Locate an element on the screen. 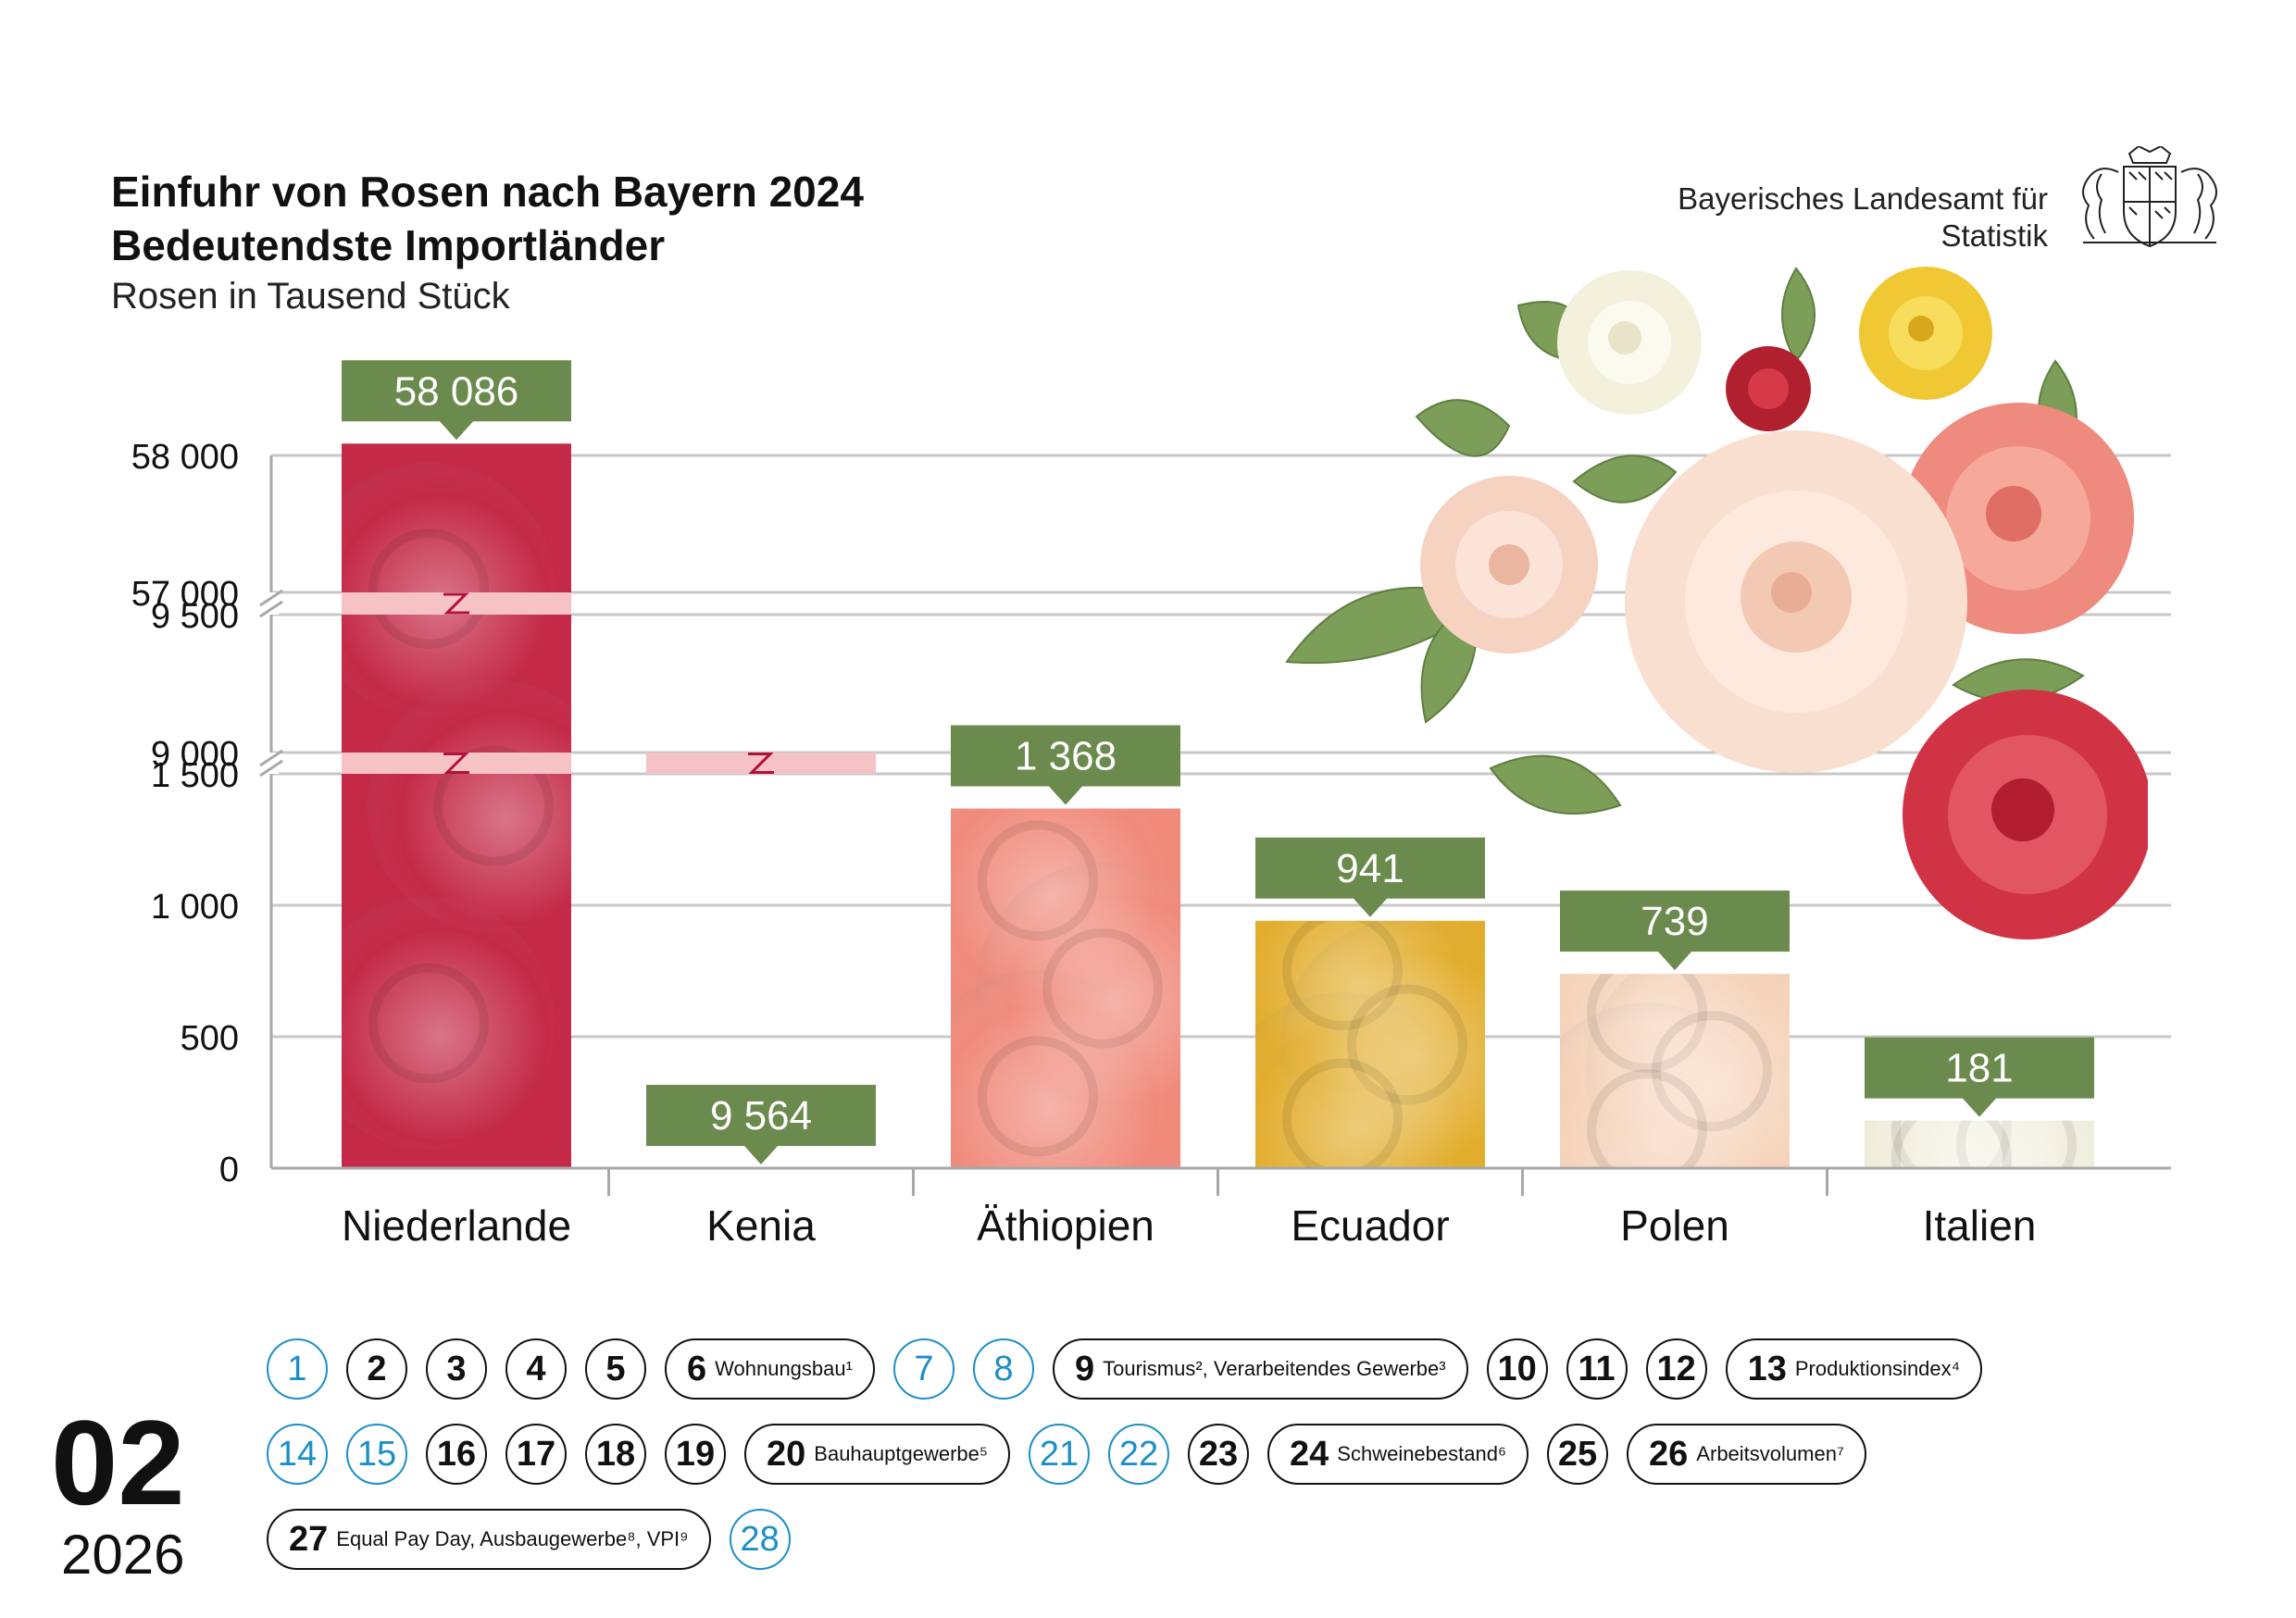 This screenshot has height=1618, width=2296. value-label-niederlande: 58 086 is located at coordinates (456, 400).